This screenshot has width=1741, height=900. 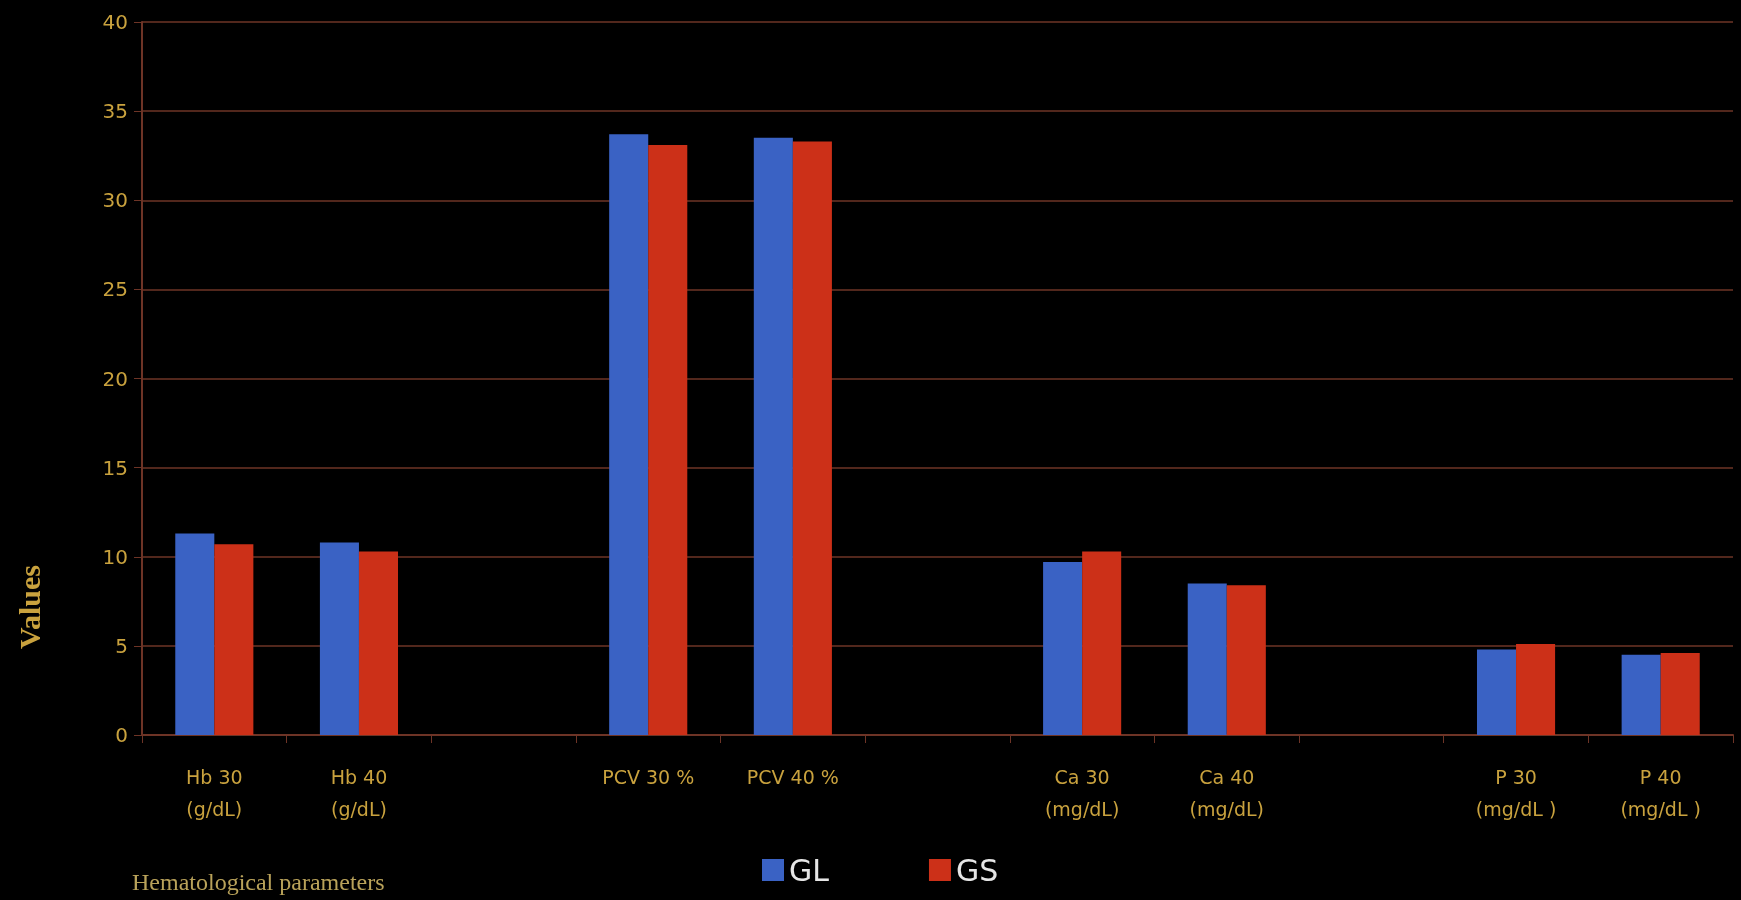 What do you see at coordinates (121, 645) in the screenshot?
I see `y-tick-label: 5` at bounding box center [121, 645].